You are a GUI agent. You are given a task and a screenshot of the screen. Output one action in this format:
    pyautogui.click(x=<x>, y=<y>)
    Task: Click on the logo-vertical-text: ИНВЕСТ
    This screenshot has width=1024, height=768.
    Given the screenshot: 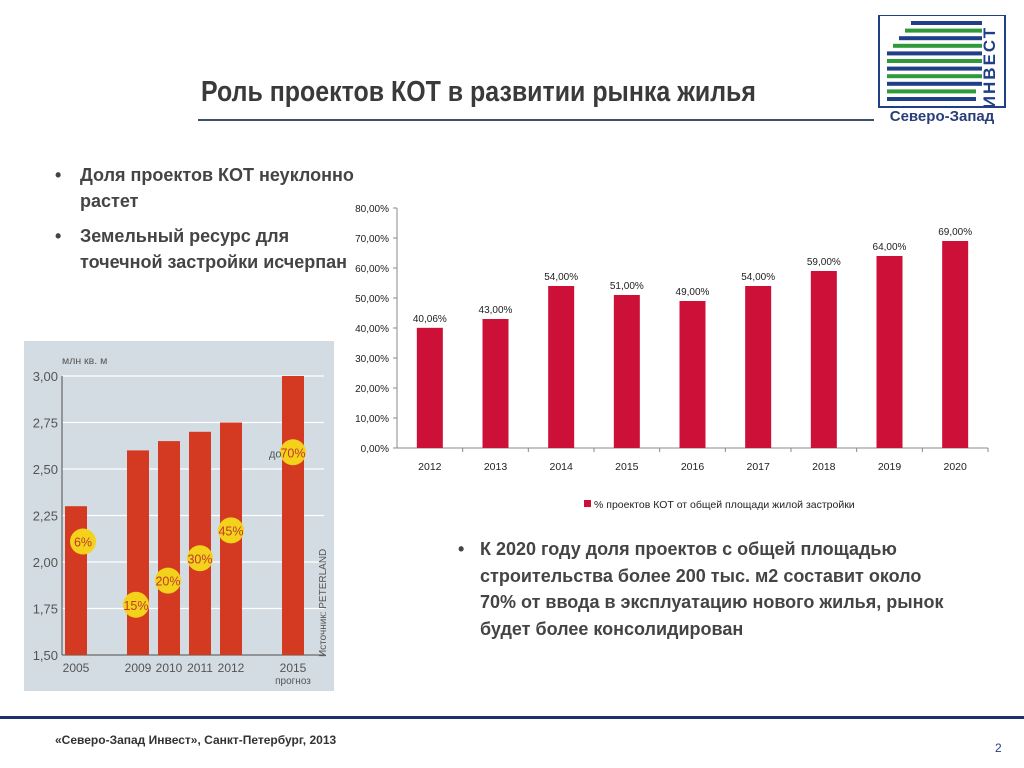 What is the action you would take?
    pyautogui.click(x=989, y=67)
    